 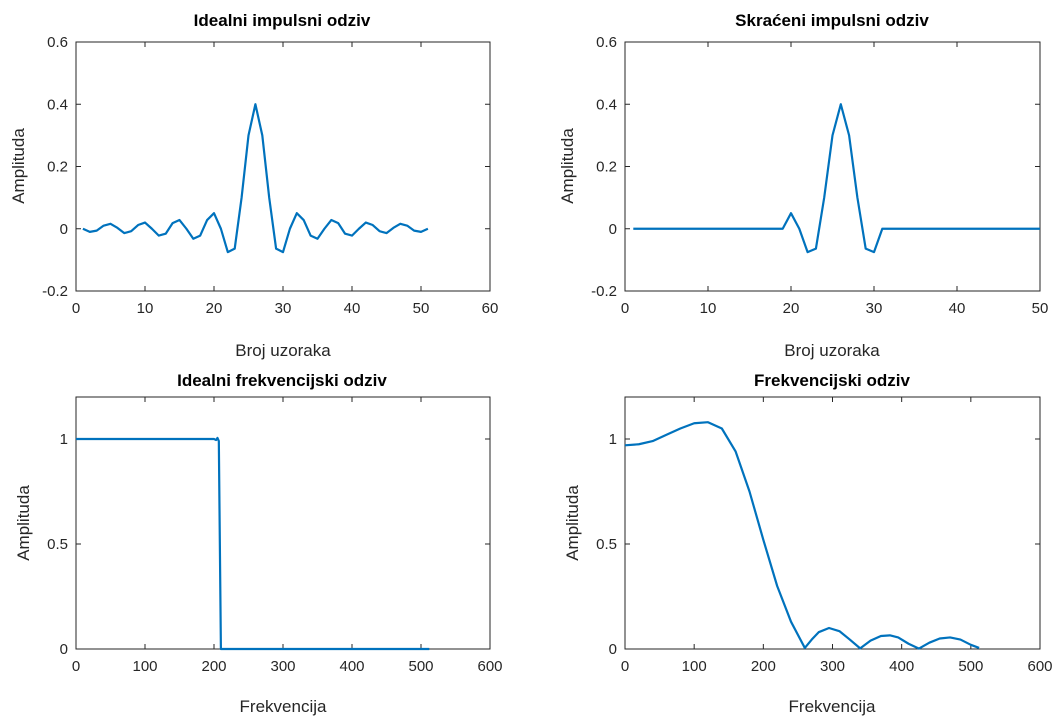 What do you see at coordinates (832, 20) in the screenshot?
I see `chart-title: Skraćeni impulsni odziv` at bounding box center [832, 20].